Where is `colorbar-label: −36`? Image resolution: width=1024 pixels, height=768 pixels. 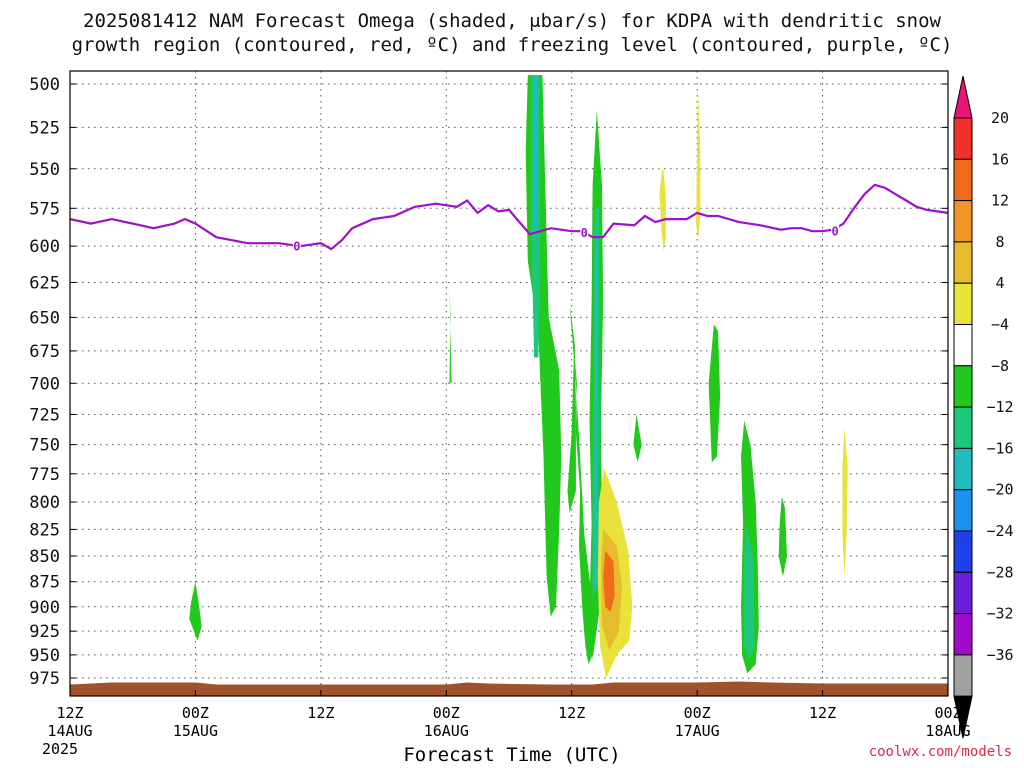 colorbar-label: −36 is located at coordinates (999, 655).